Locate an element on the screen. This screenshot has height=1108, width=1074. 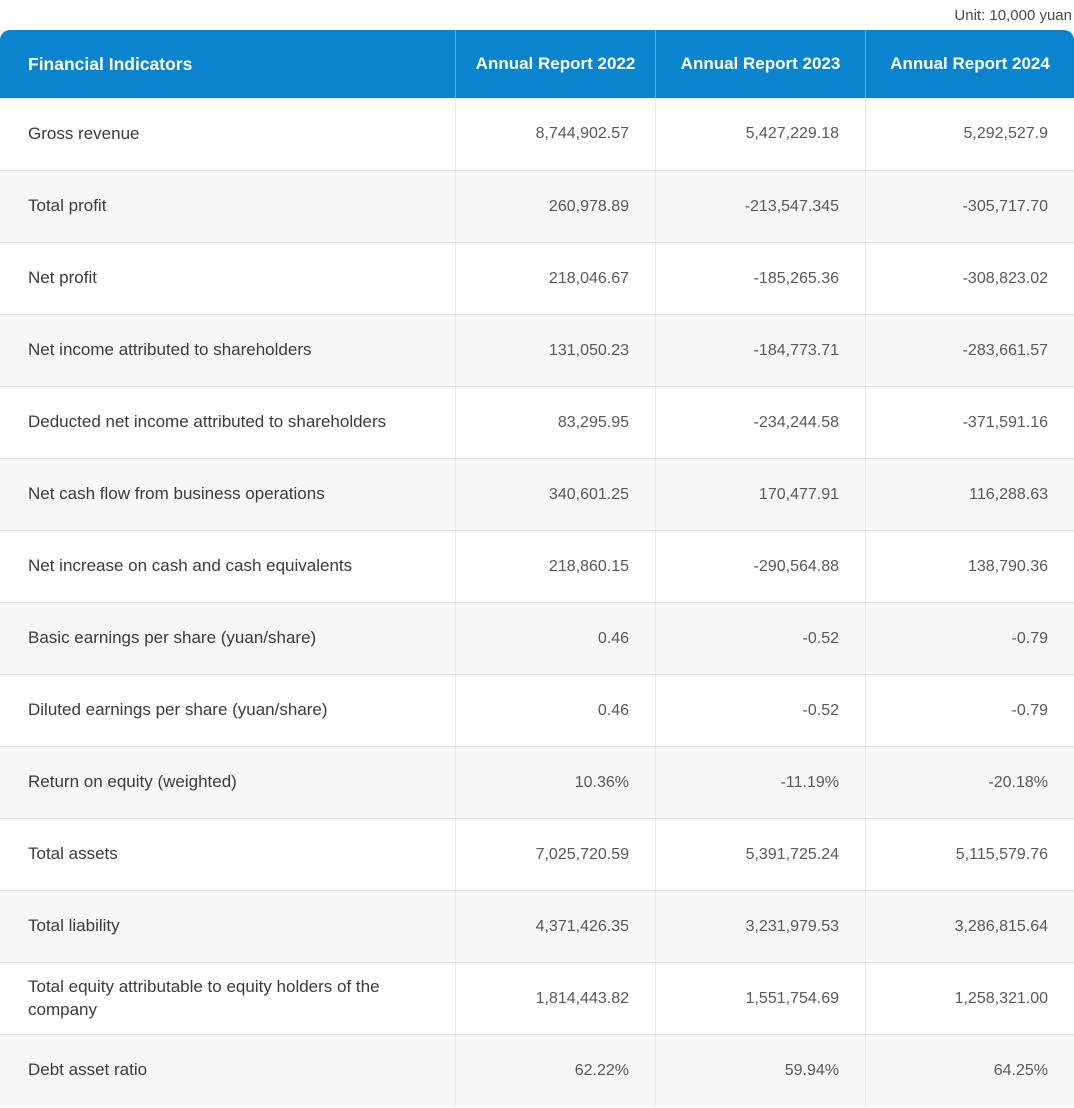
cell-value-2023: 1,551,754.69 is located at coordinates (760, 998).